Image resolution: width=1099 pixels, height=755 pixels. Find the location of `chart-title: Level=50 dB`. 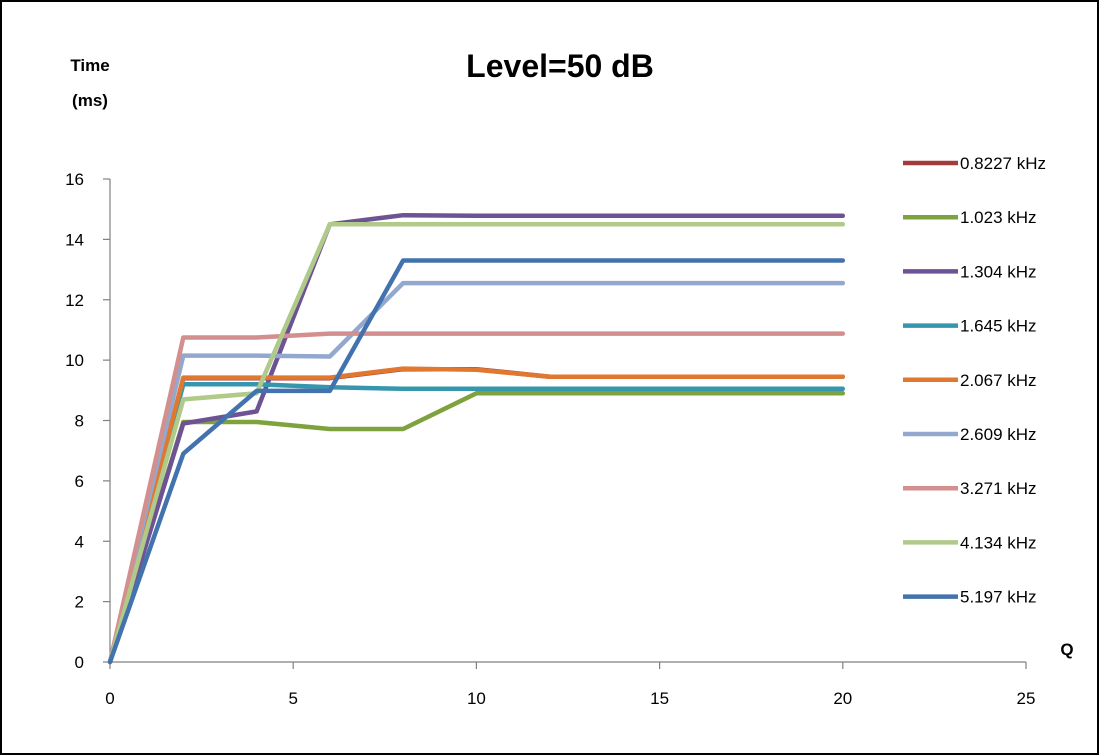

chart-title: Level=50 dB is located at coordinates (560, 66).